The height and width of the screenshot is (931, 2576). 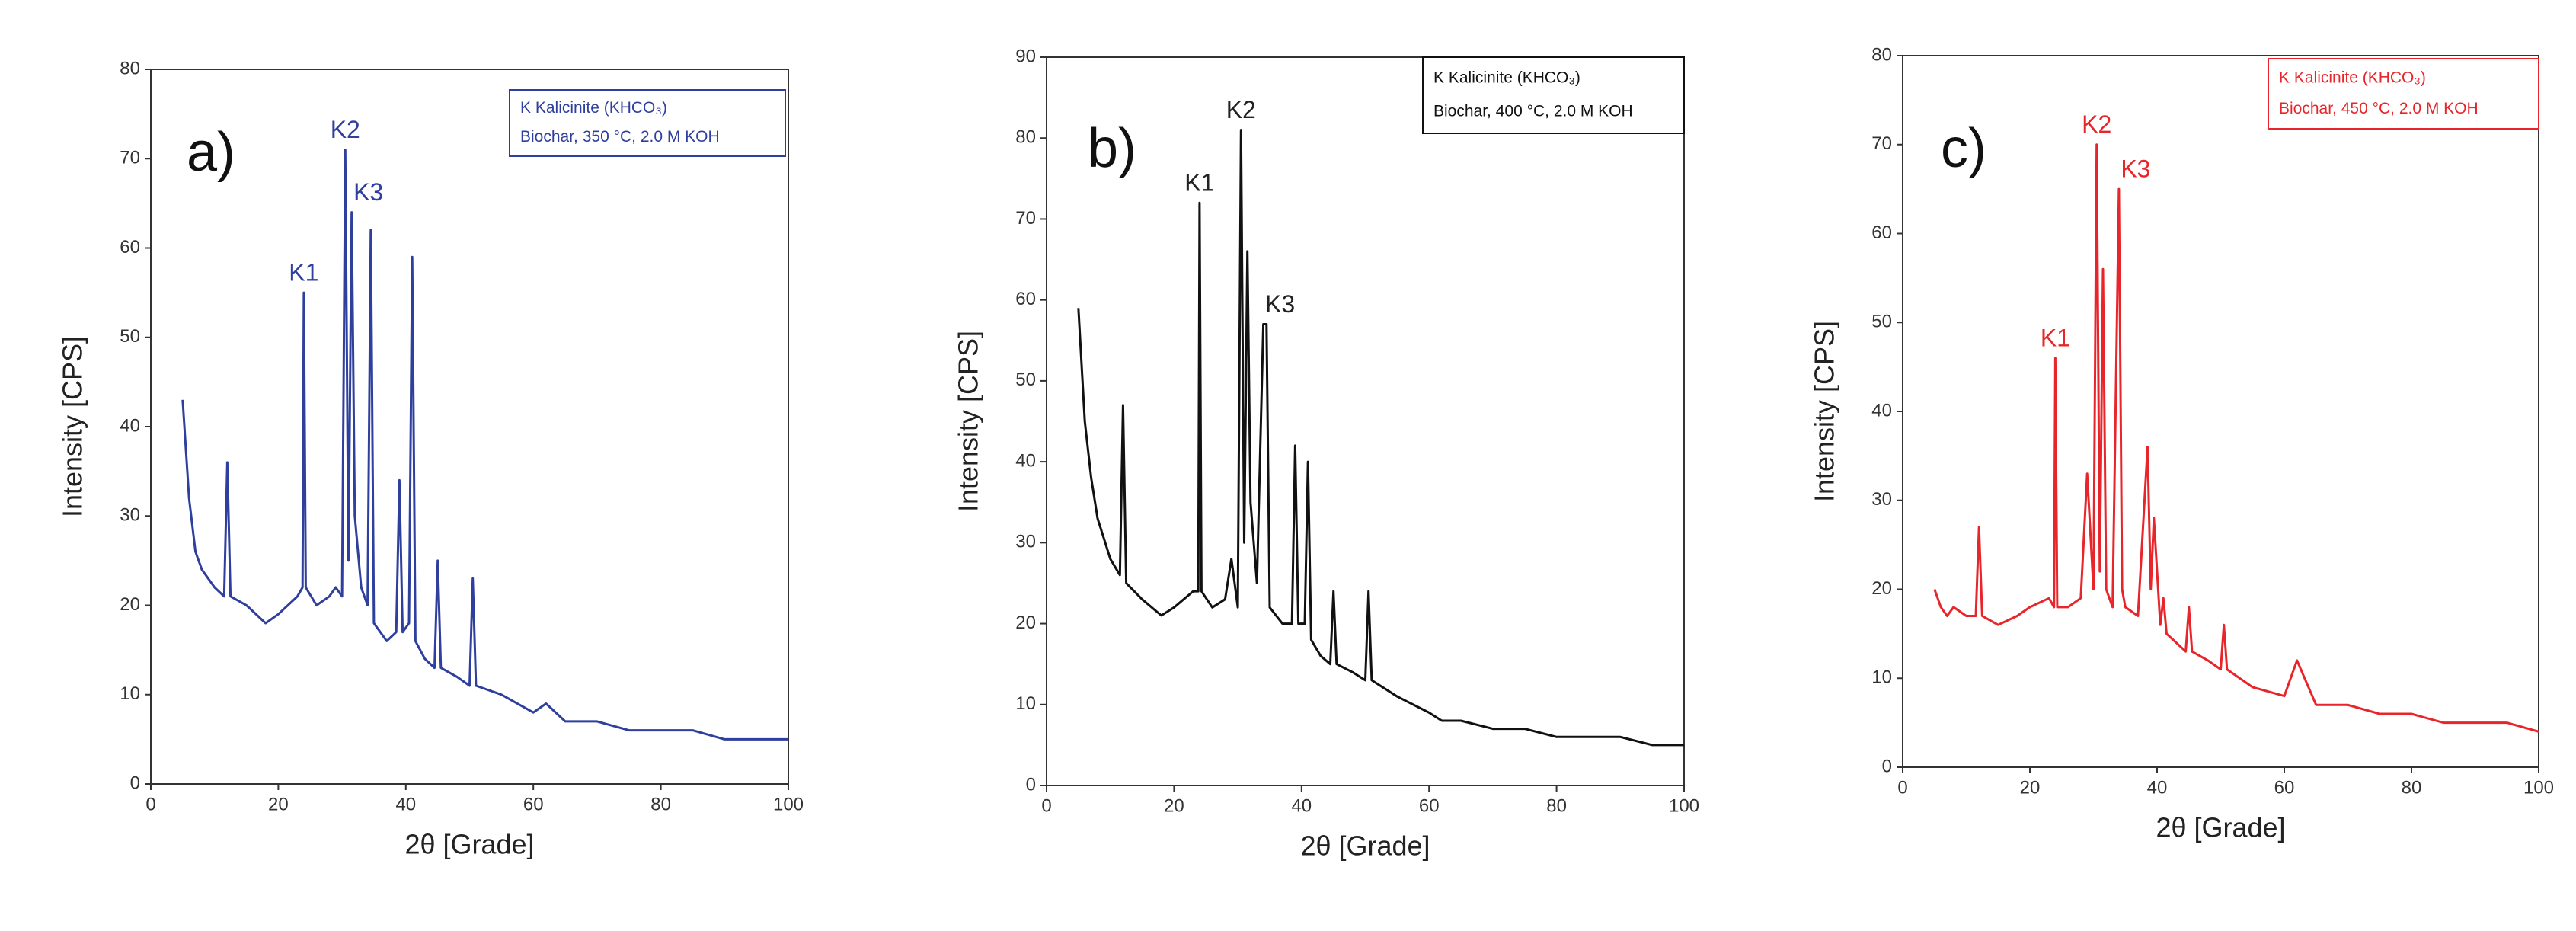 I want to click on legend-entry: Biochar, 350 °C, 2.0 M KOH, so click(x=620, y=137).